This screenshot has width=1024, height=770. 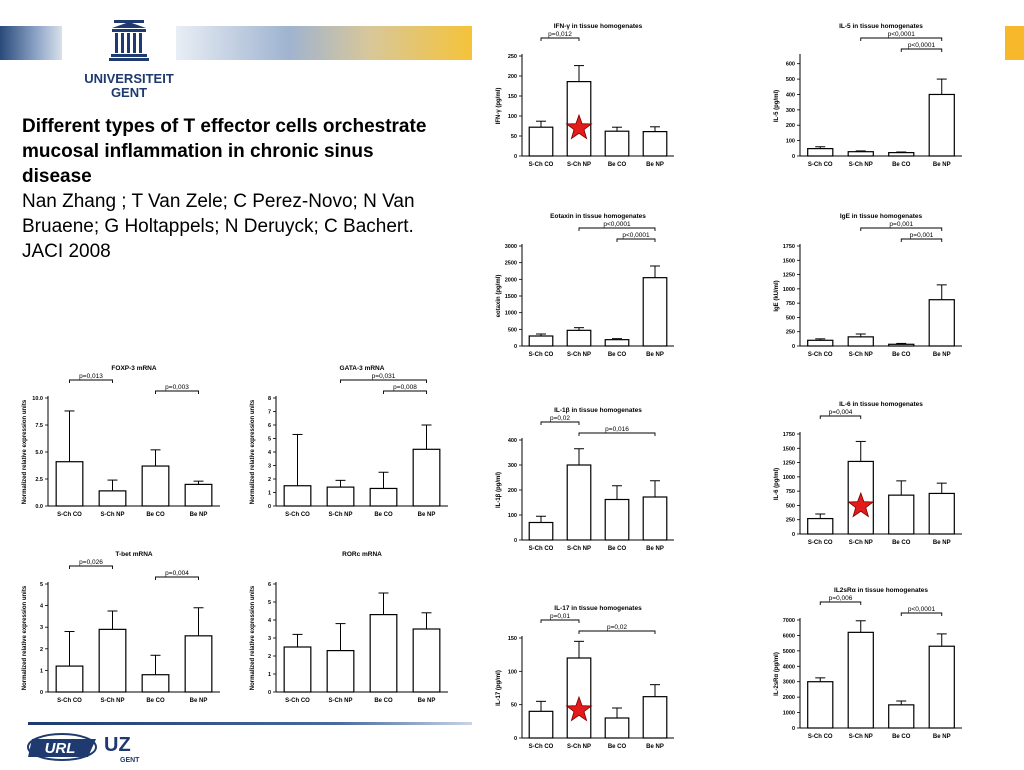 What do you see at coordinates (129, 92) in the screenshot?
I see `logo-text-line2: GENT` at bounding box center [129, 92].